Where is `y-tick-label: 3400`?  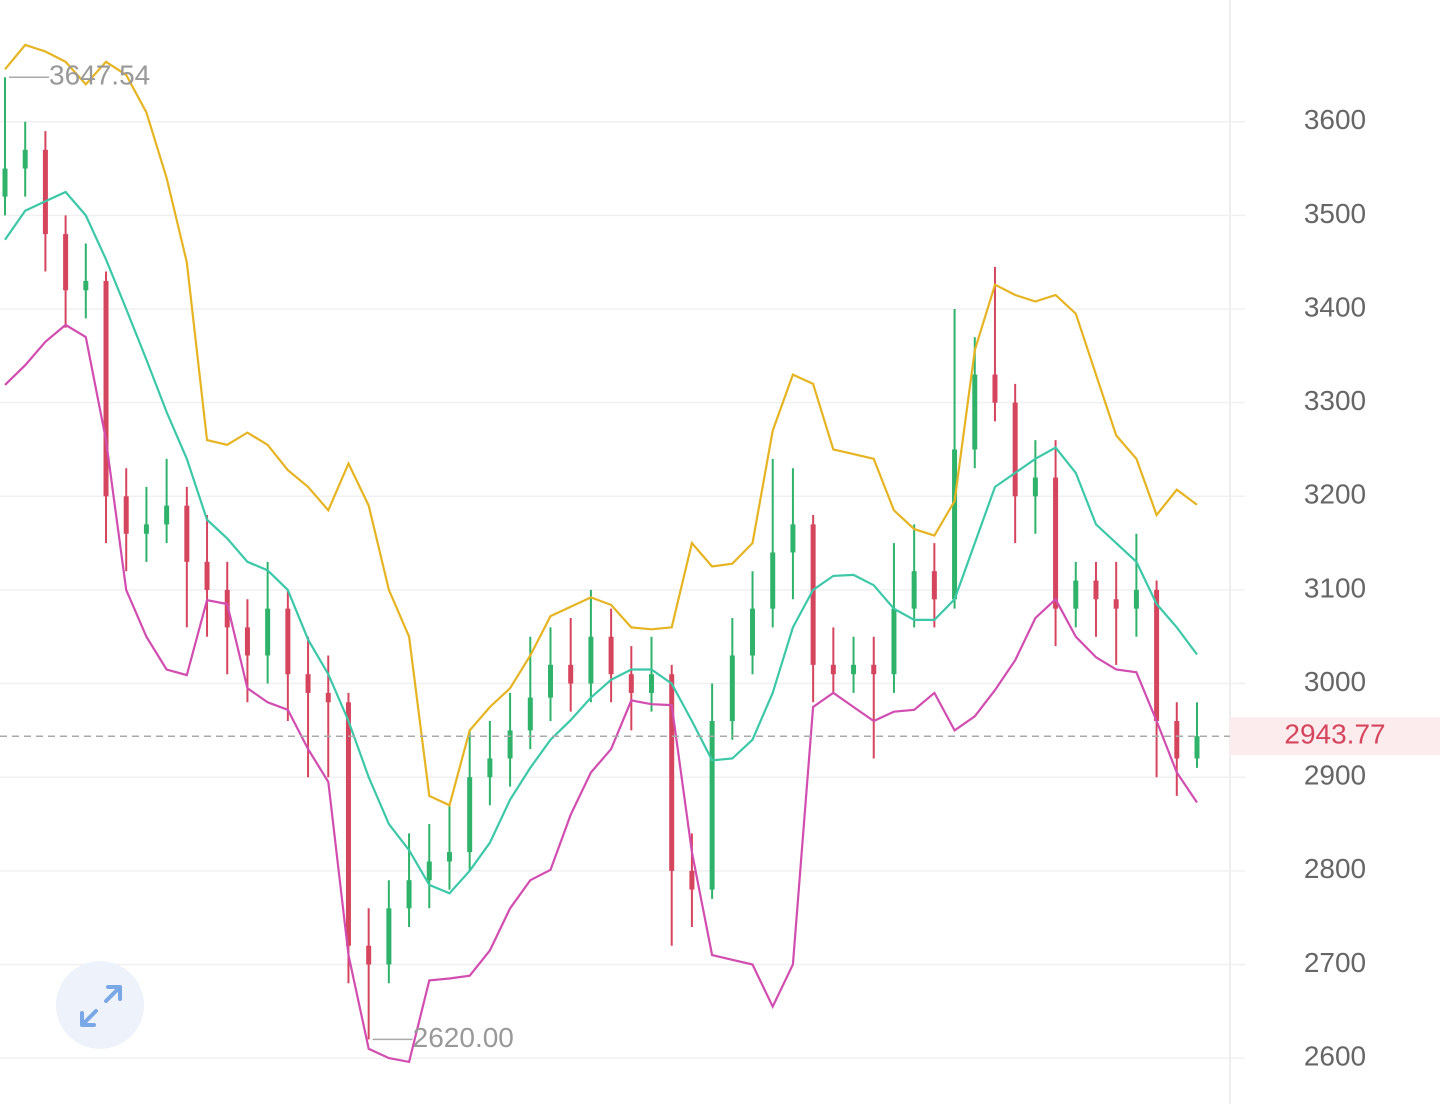
y-tick-label: 3400 is located at coordinates (1335, 306).